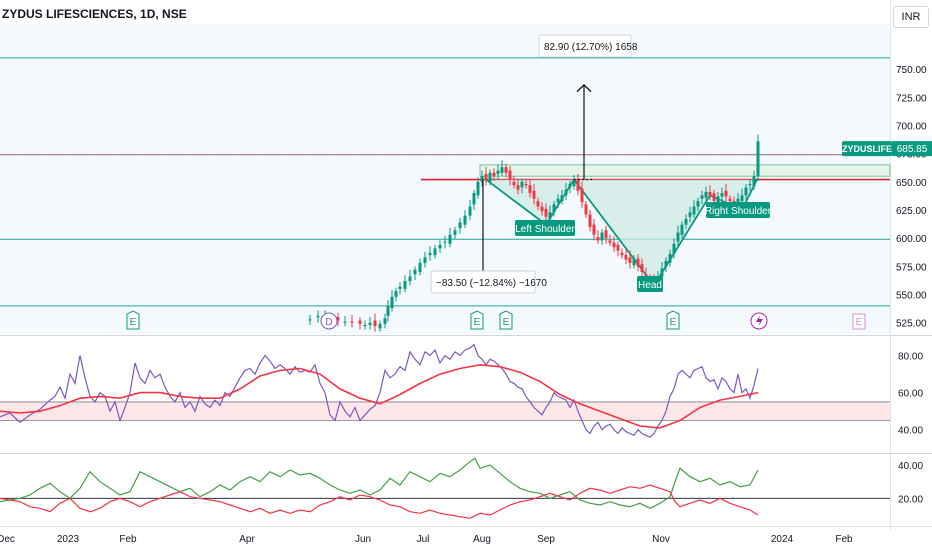  I want to click on last-price-label: 685.85, so click(912, 149).